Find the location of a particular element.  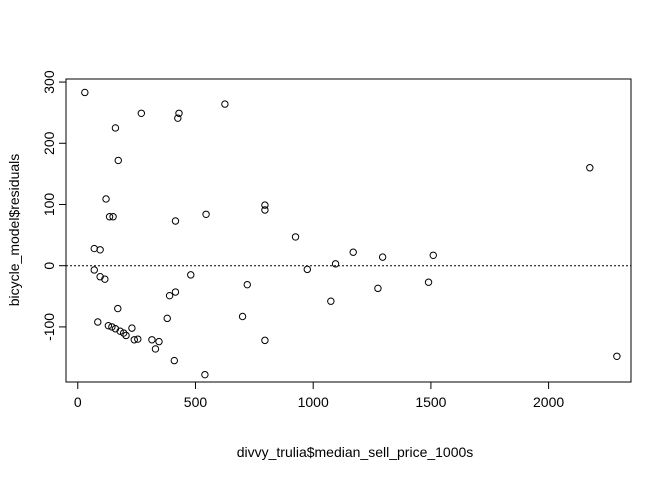

x-tick-label: 1000 is located at coordinates (313, 402).